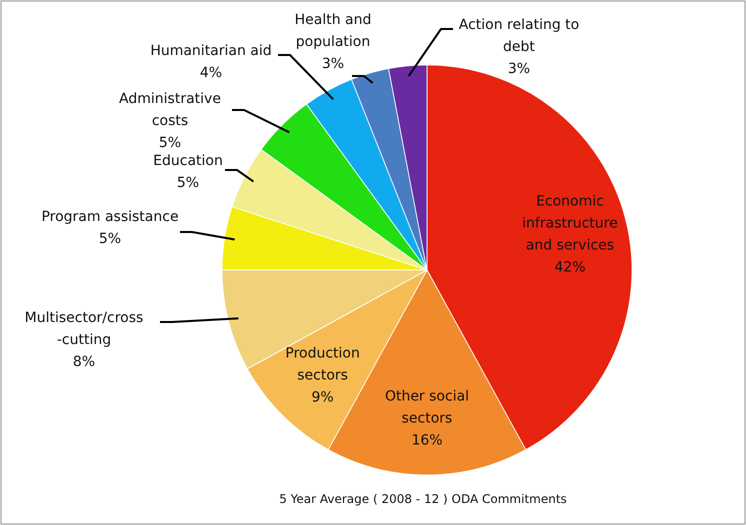 Image resolution: width=746 pixels, height=525 pixels. What do you see at coordinates (322, 364) in the screenshot?
I see `slice-label: Production sectors` at bounding box center [322, 364].